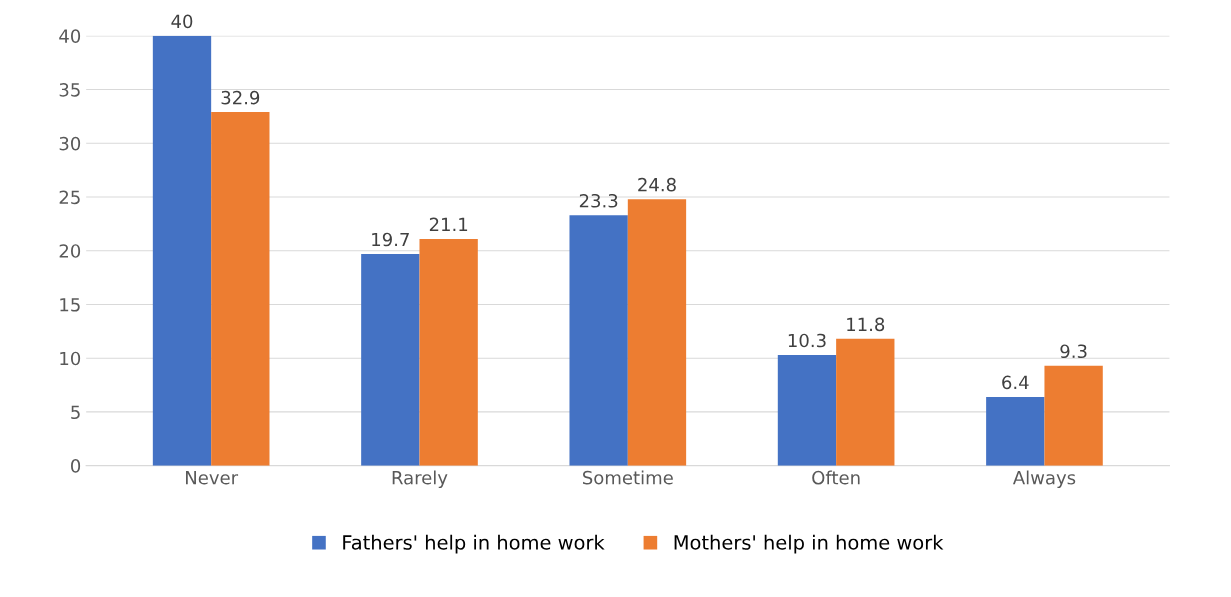  I want to click on x-tick-label: Always, so click(1044, 479).